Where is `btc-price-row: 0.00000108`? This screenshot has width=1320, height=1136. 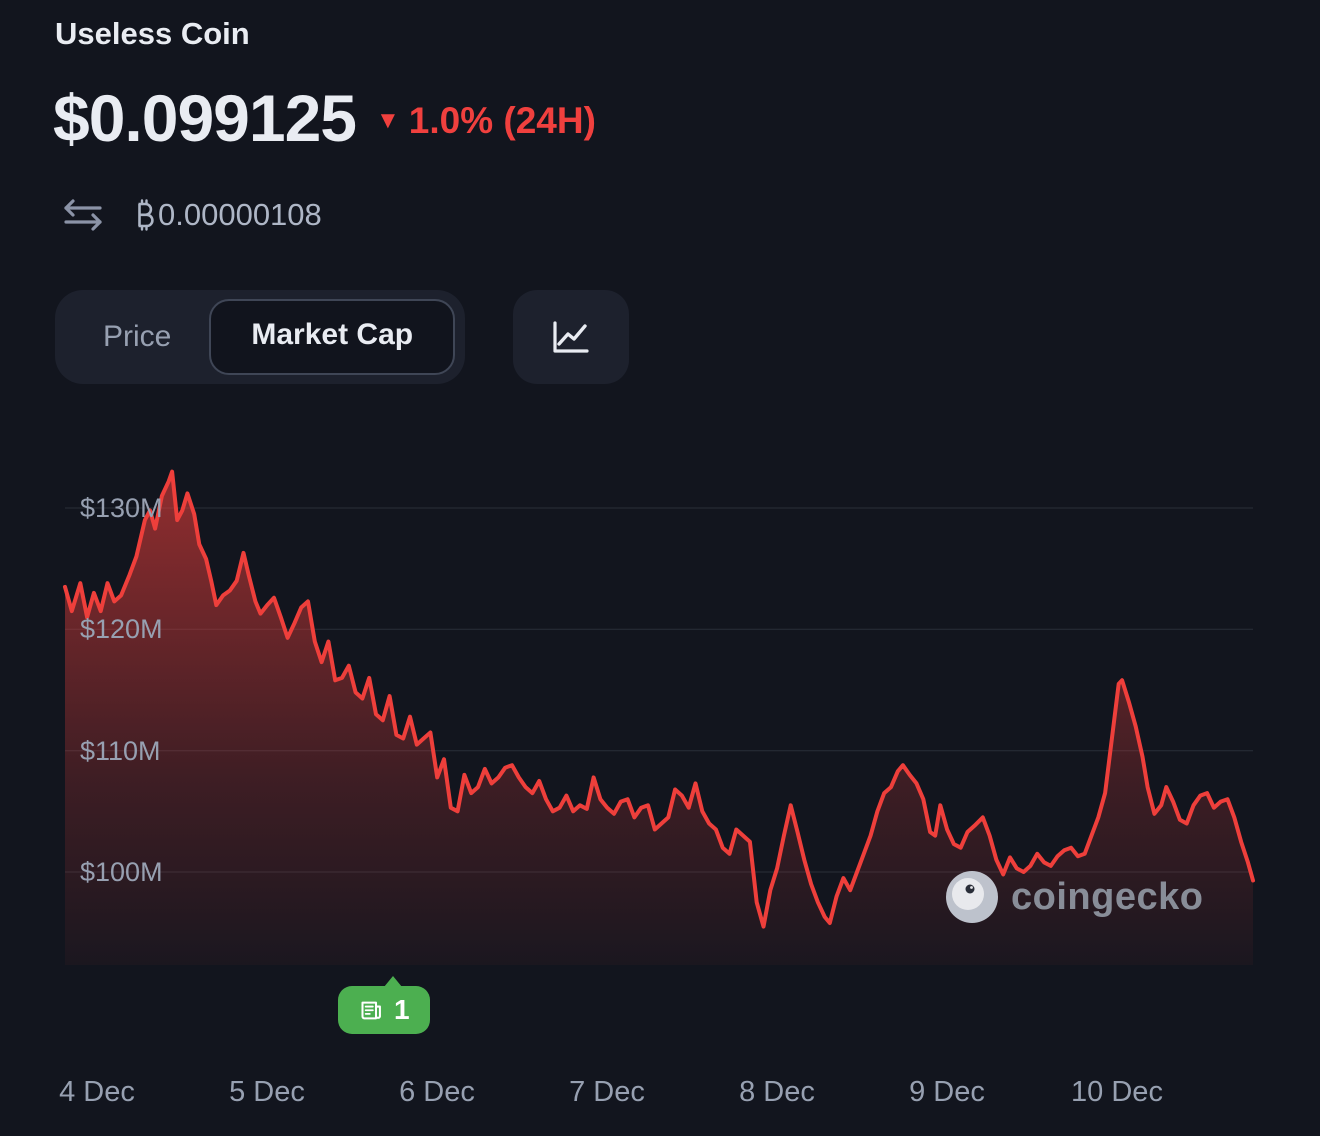
btc-price-row: 0.00000108 is located at coordinates (191, 215).